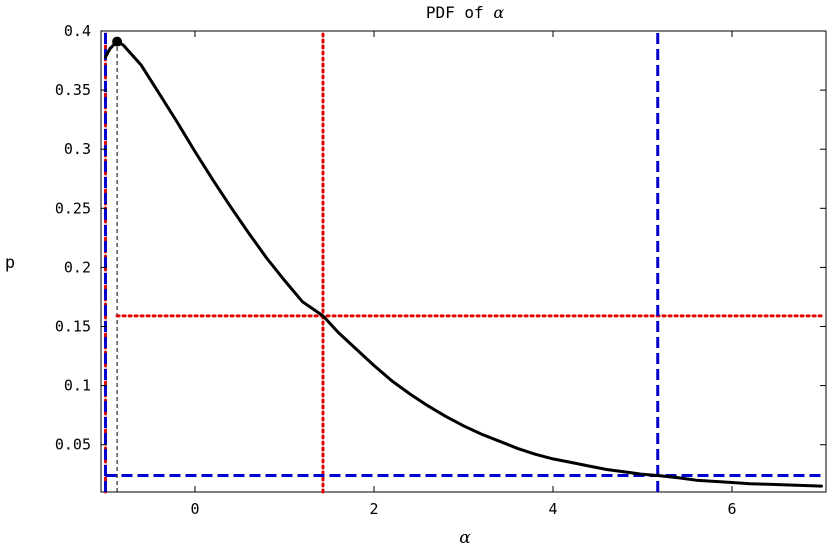 This screenshot has width=830, height=552. I want to click on y-tick-label: 0.25, so click(73, 208).